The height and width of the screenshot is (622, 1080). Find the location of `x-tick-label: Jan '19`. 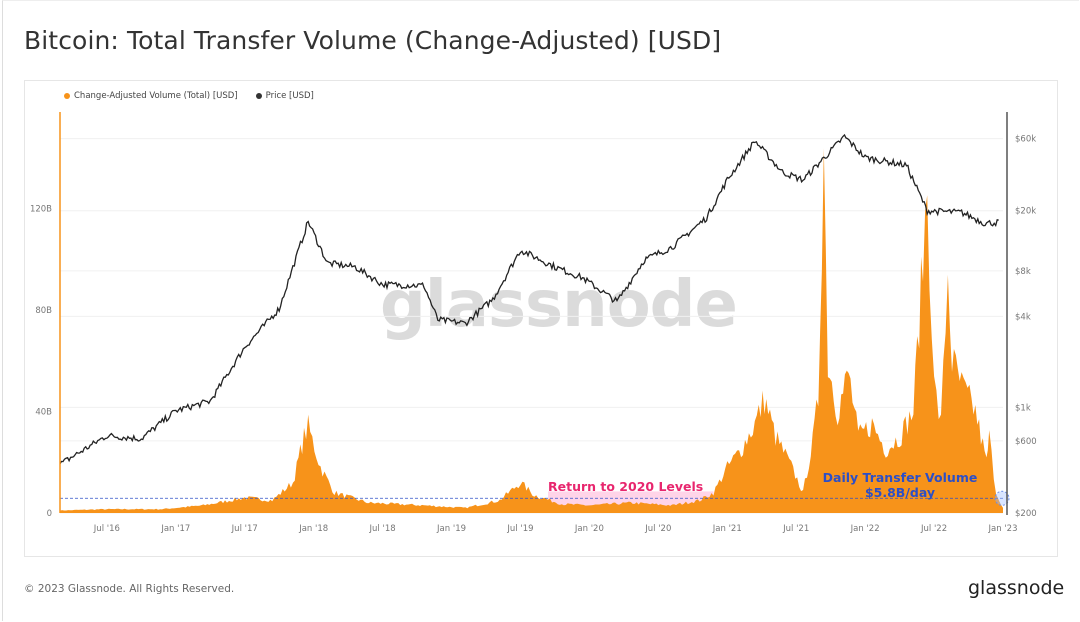

x-tick-label: Jan '19 is located at coordinates (451, 529).